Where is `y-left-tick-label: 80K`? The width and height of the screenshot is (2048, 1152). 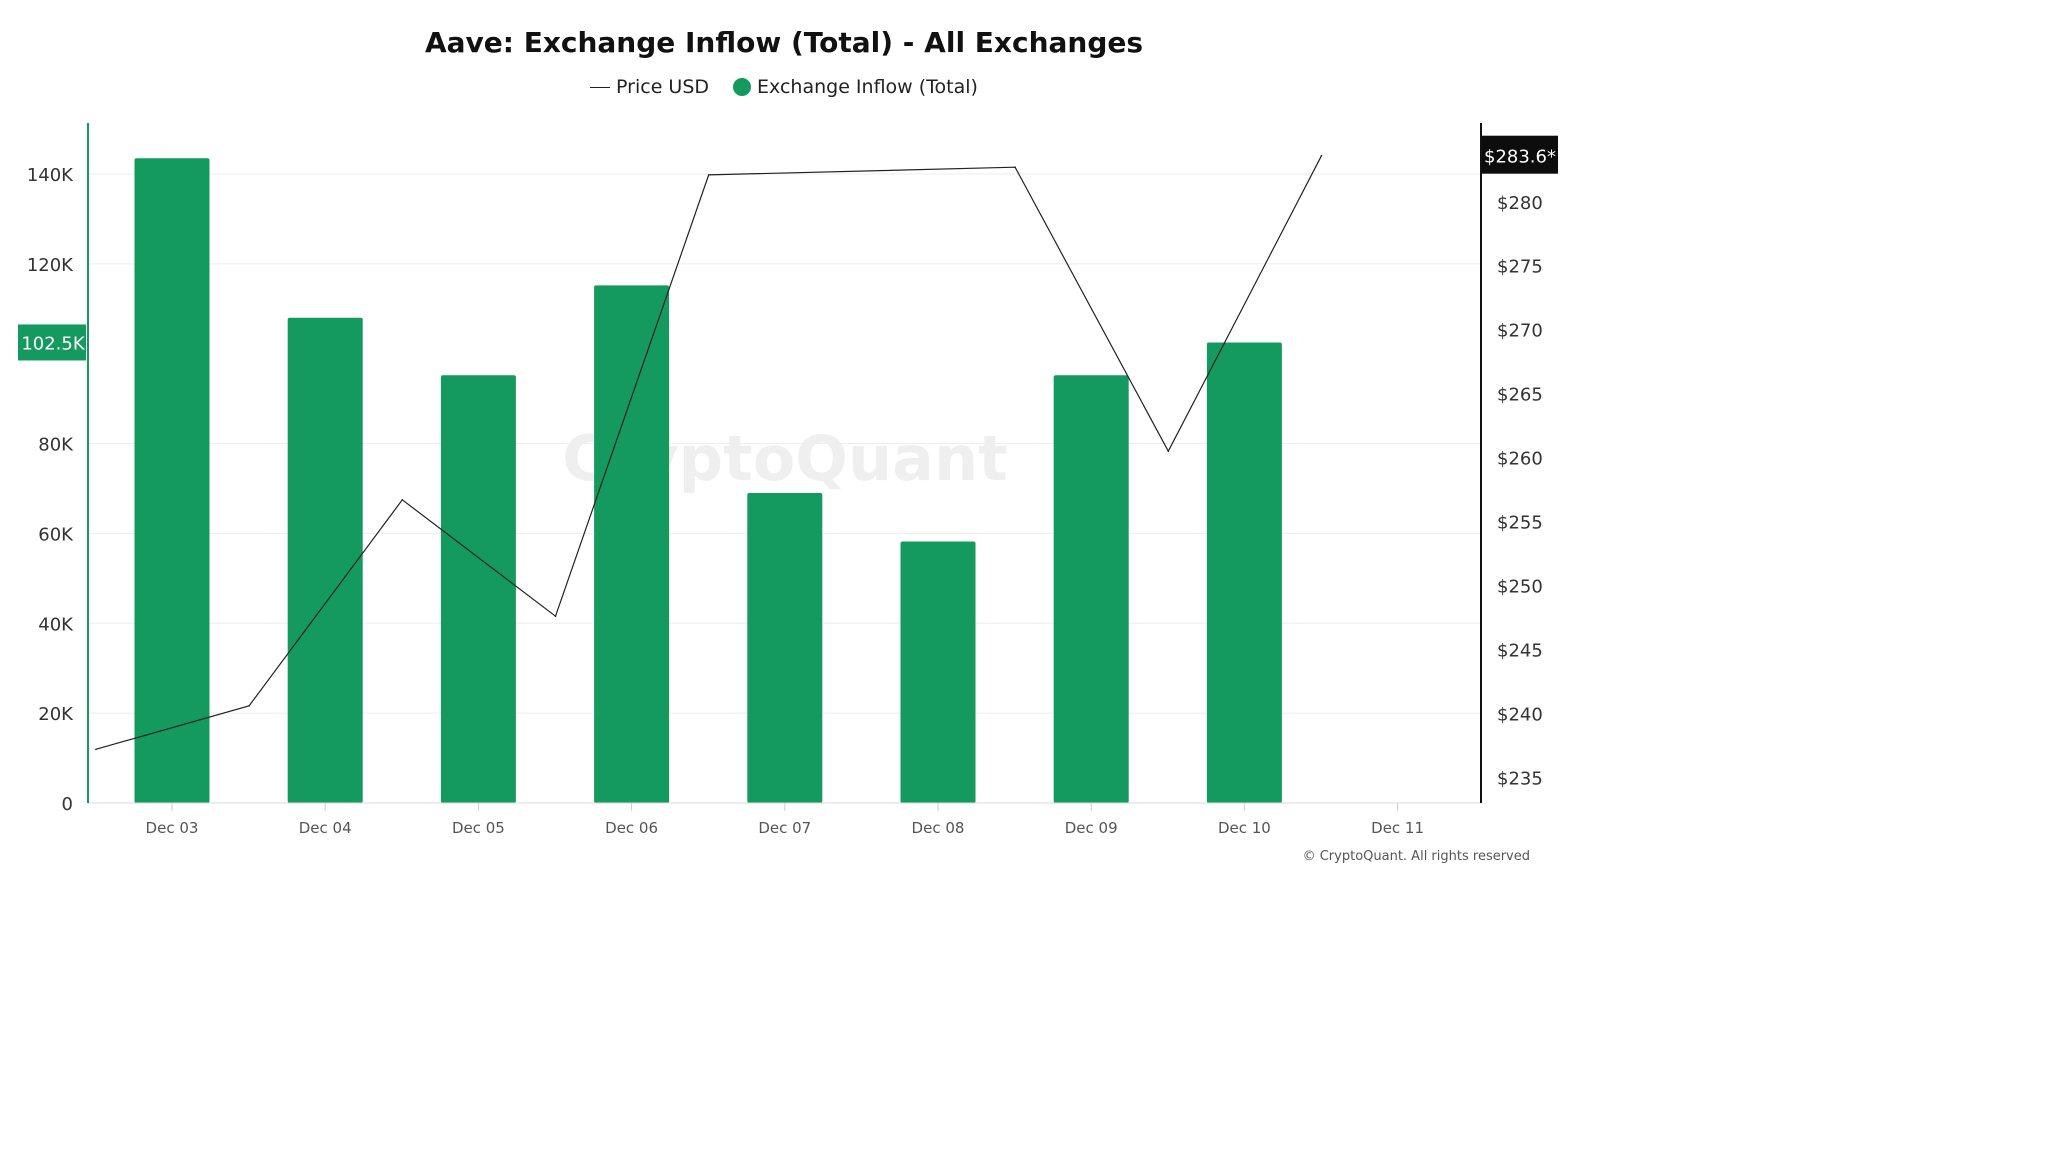
y-left-tick-label: 80K is located at coordinates (56, 445).